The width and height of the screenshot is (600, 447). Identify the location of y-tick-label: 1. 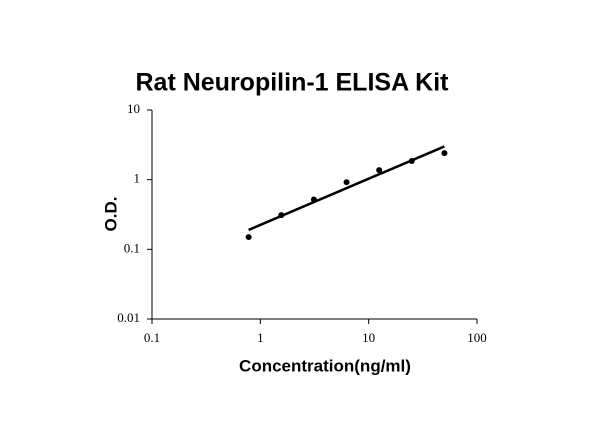
(137, 178).